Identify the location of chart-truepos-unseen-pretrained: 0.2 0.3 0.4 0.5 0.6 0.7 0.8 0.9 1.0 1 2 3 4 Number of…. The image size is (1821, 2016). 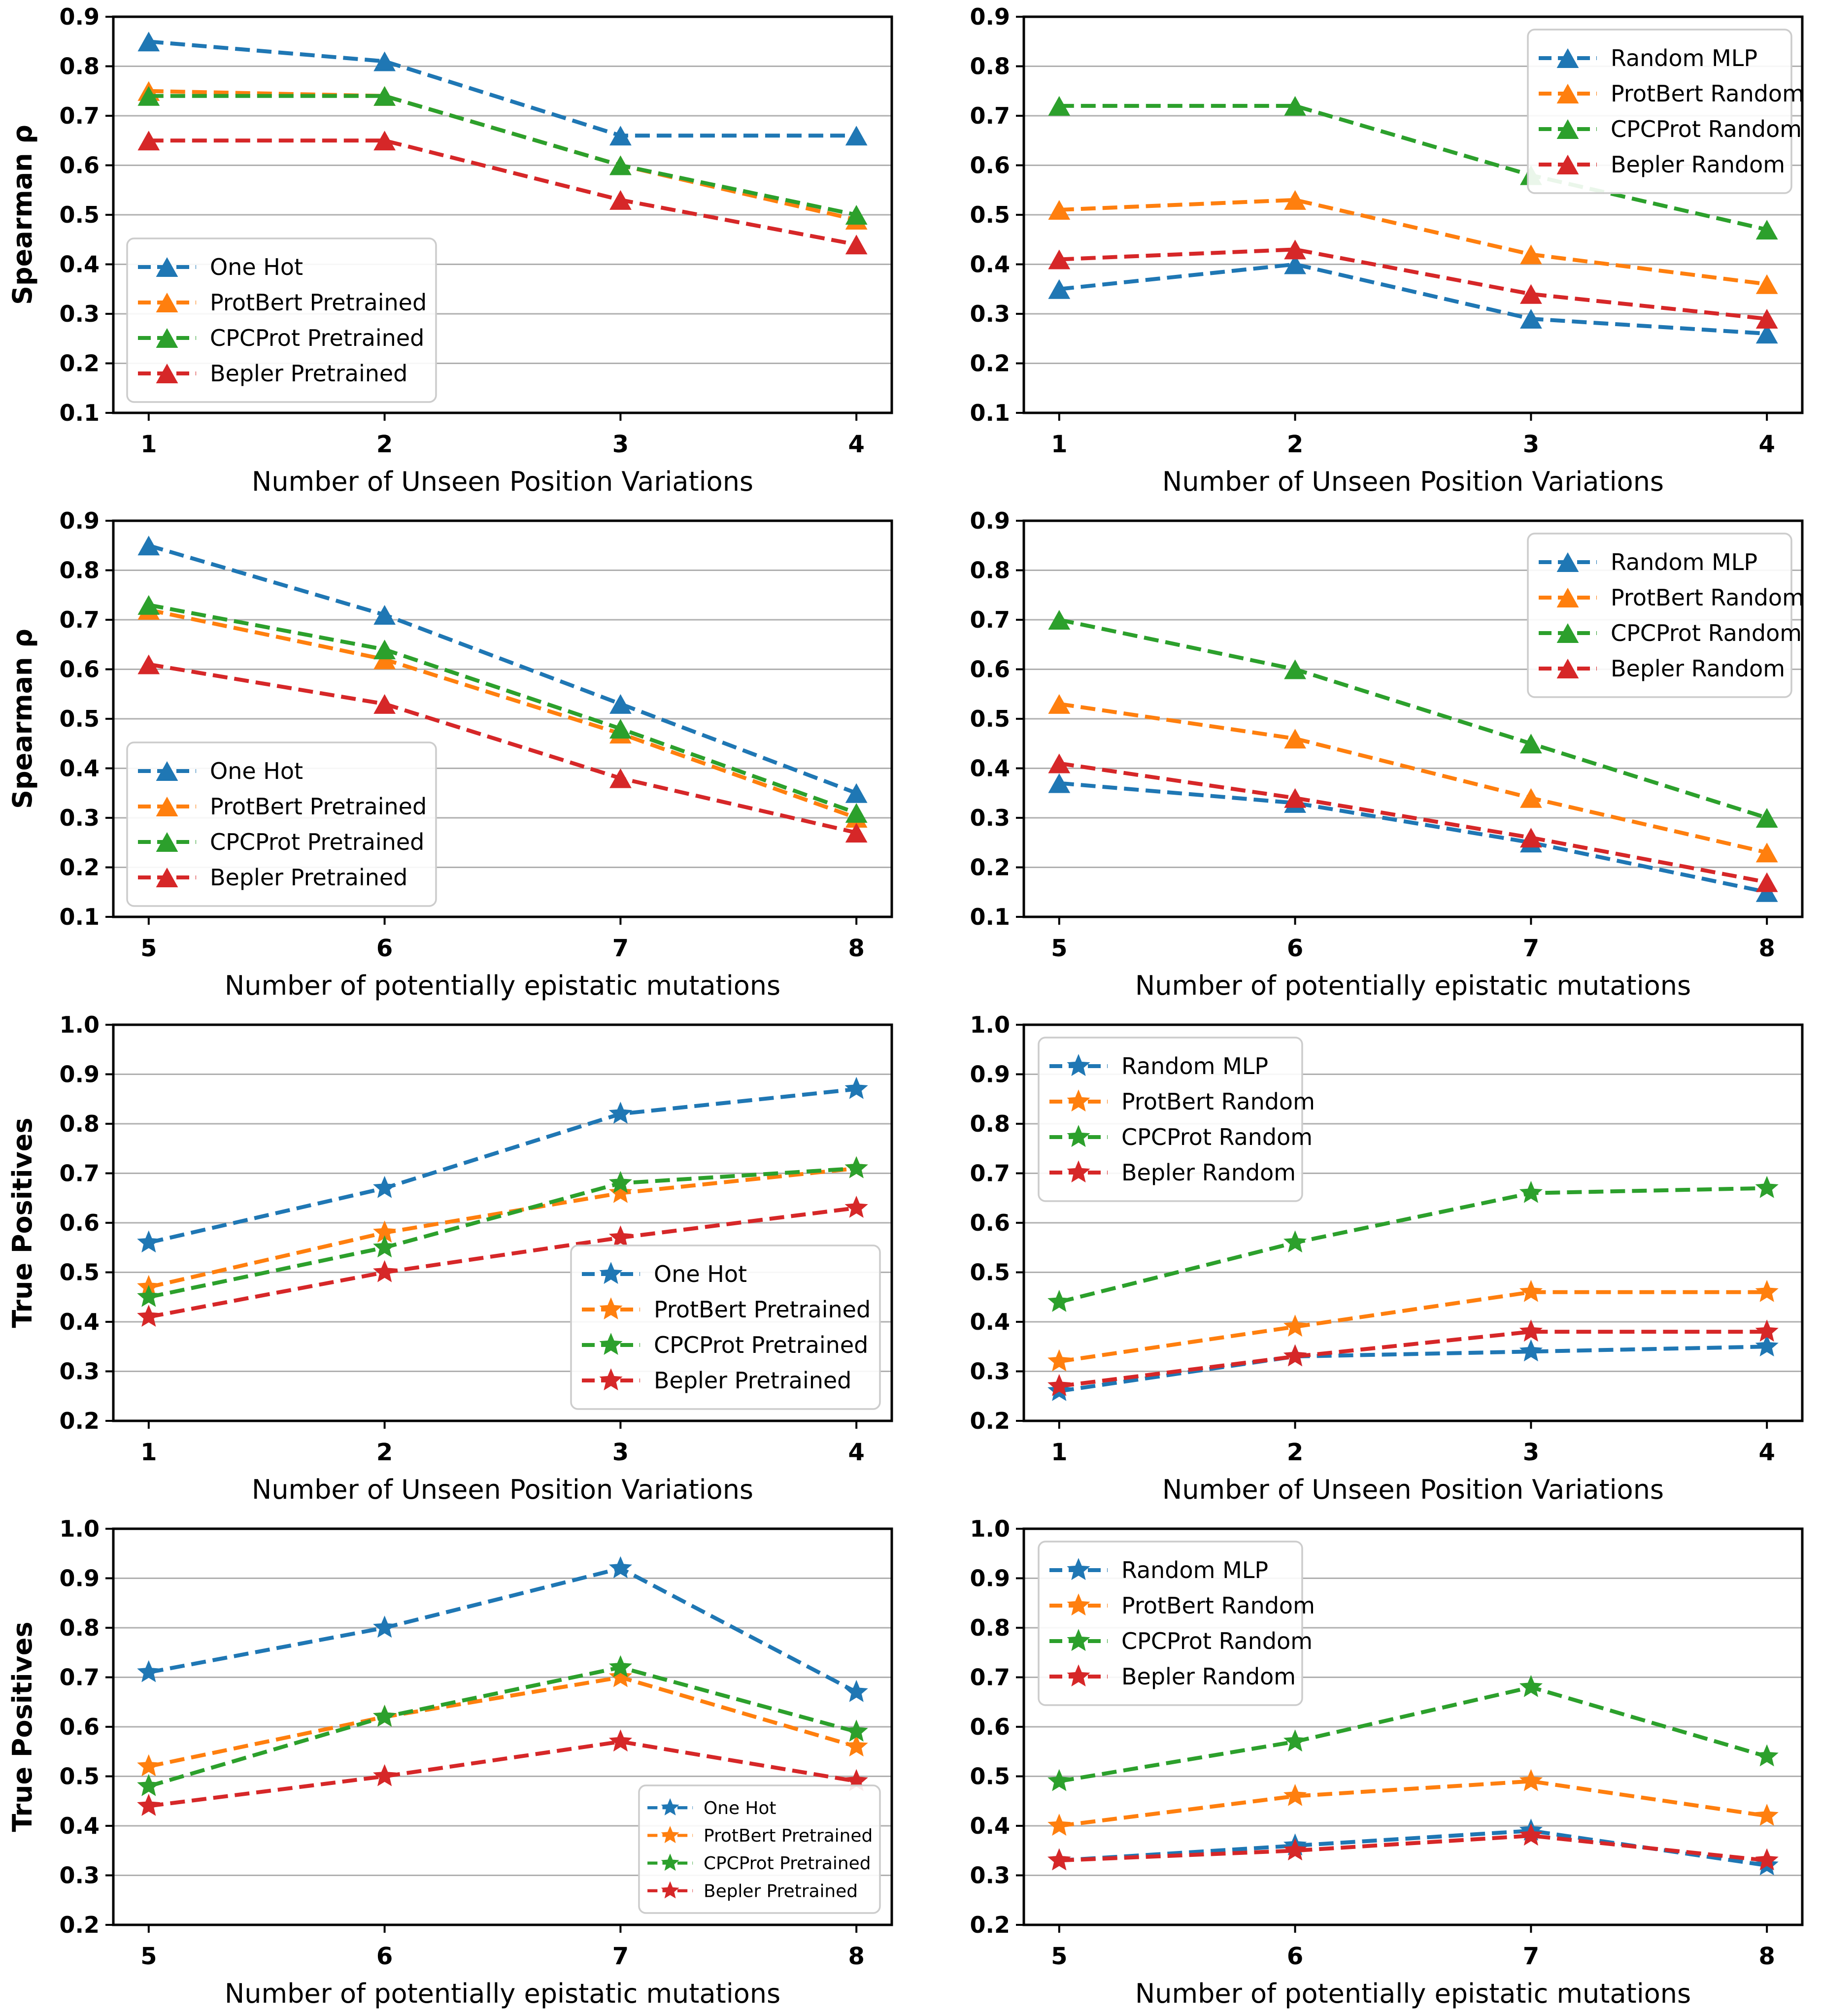
(455, 1260).